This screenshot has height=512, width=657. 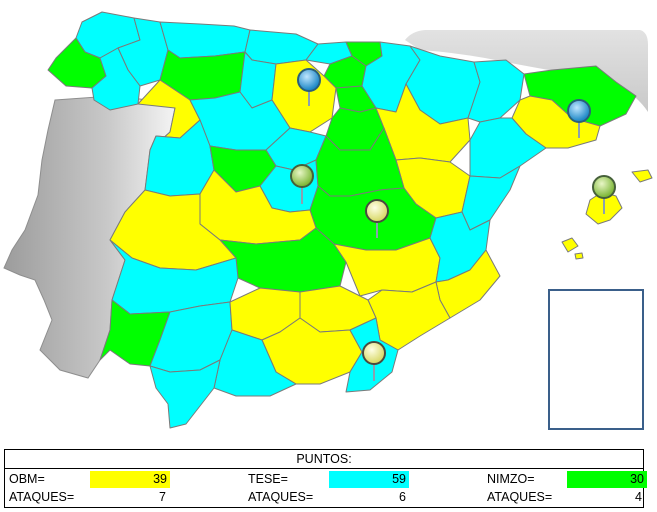 I want to click on team-obm-attacks-label: ATAQUES=, so click(x=42, y=497).